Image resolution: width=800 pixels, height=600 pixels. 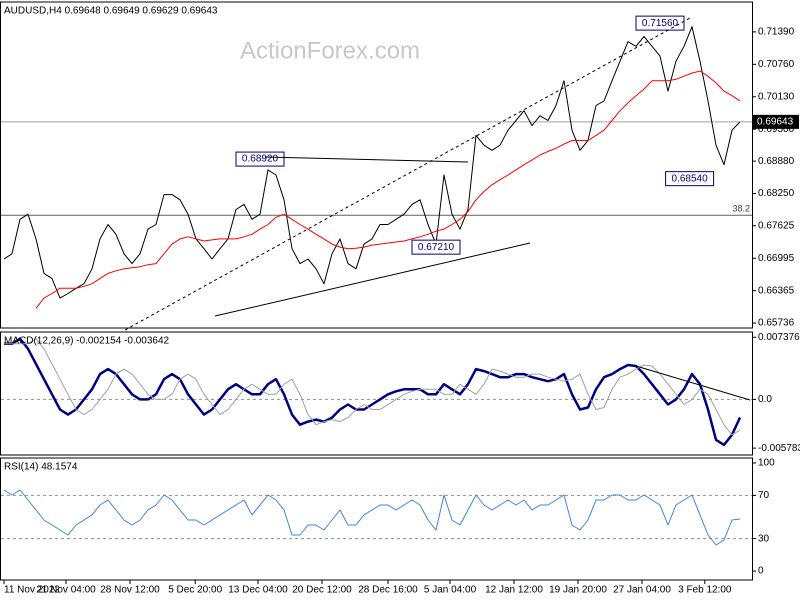 What do you see at coordinates (776, 225) in the screenshot?
I see `y-tick-label: 0.67625` at bounding box center [776, 225].